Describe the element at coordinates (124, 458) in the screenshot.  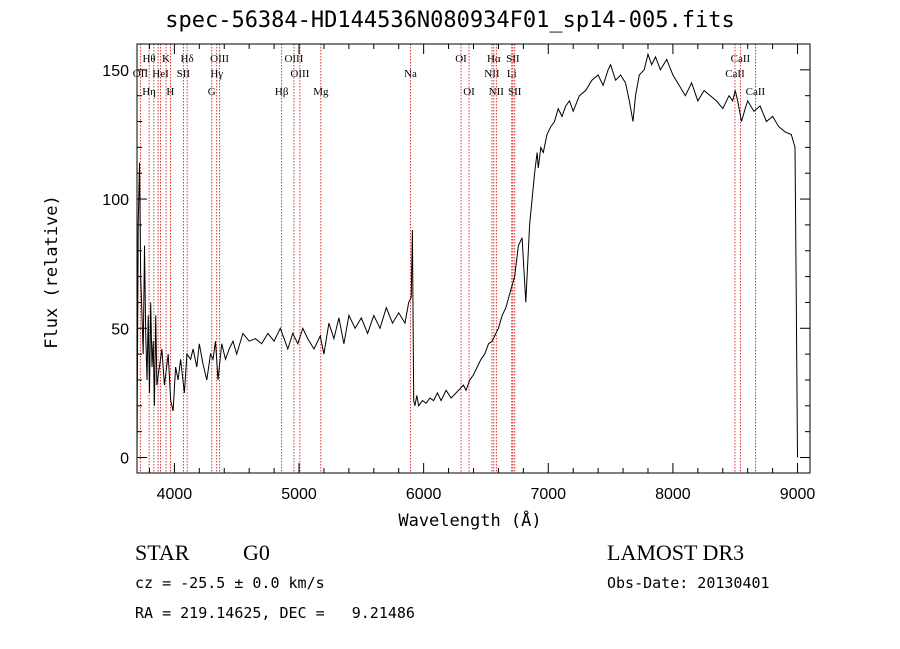
I see `y-tick-label: 0` at that location.